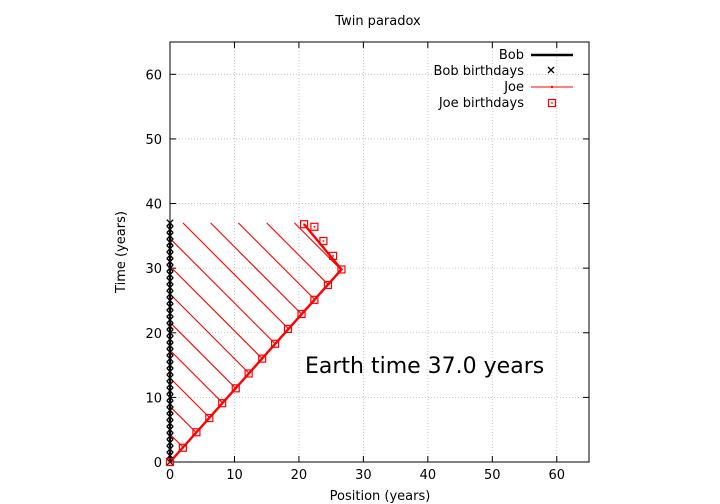 The image size is (720, 504). Describe the element at coordinates (153, 398) in the screenshot. I see `y-tick-label: 10` at that location.